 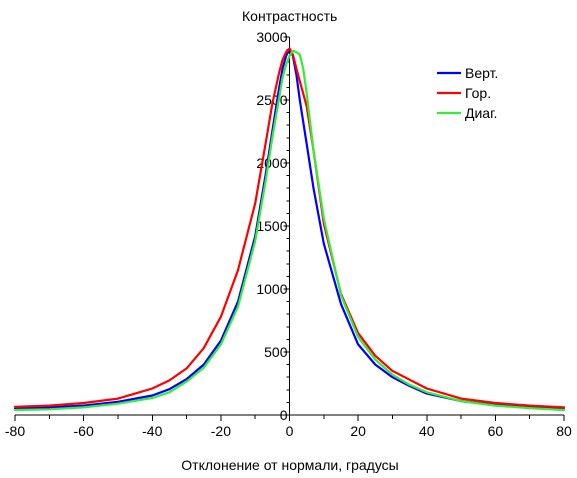 What do you see at coordinates (271, 163) in the screenshot?
I see `y-tick-label: 2000` at bounding box center [271, 163].